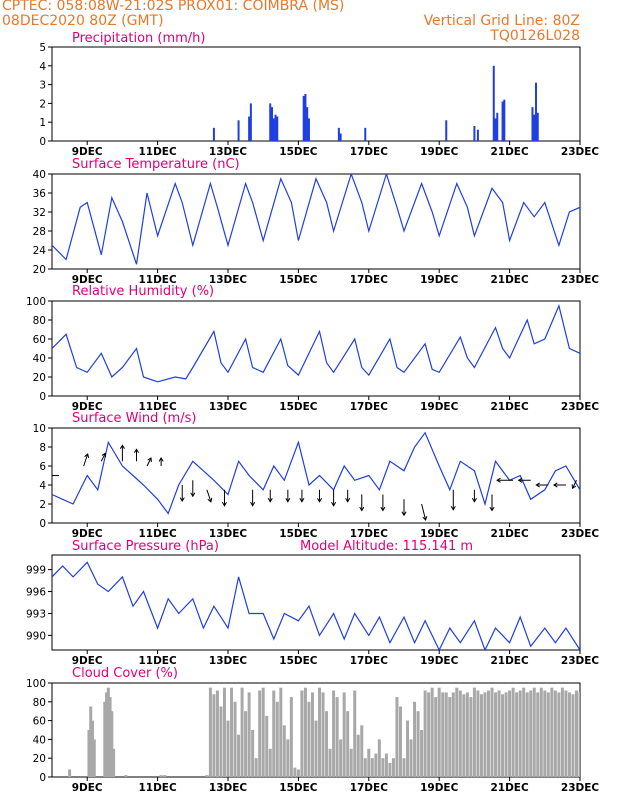 Image resolution: width=618 pixels, height=800 pixels. I want to click on wind-y-tick-label: 8, so click(42, 448).